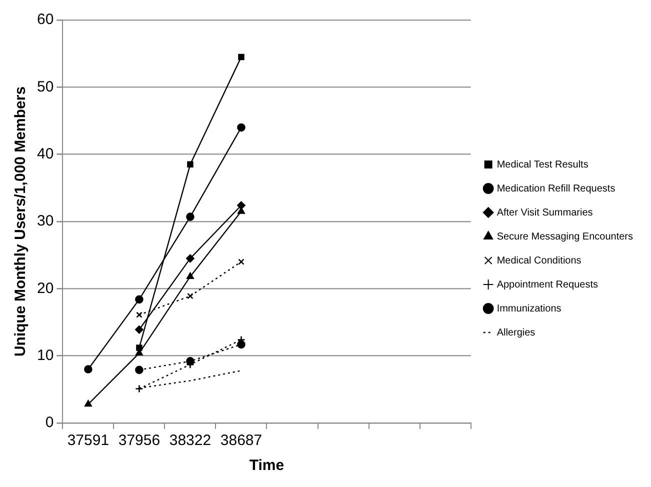 The width and height of the screenshot is (651, 487). I want to click on legend-label: Medical Conditions, so click(539, 260).